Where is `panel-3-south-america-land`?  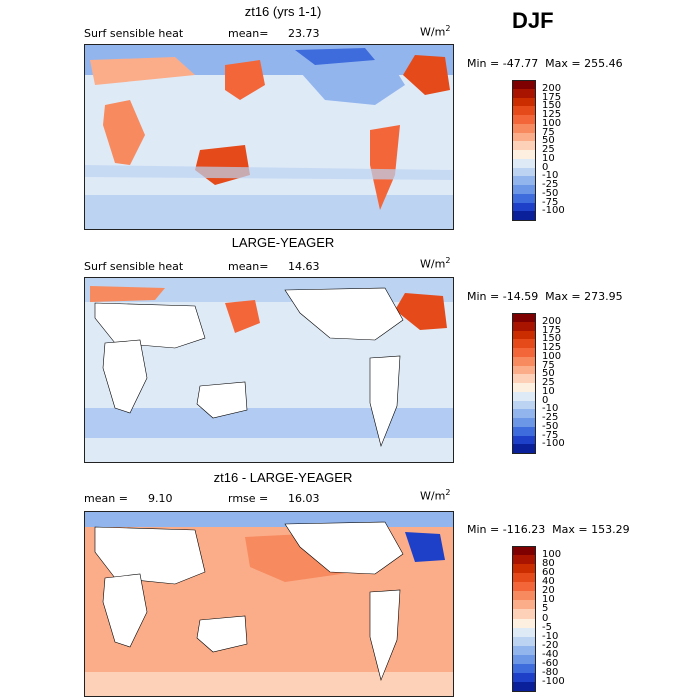
panel-3-south-america-land is located at coordinates (385, 635).